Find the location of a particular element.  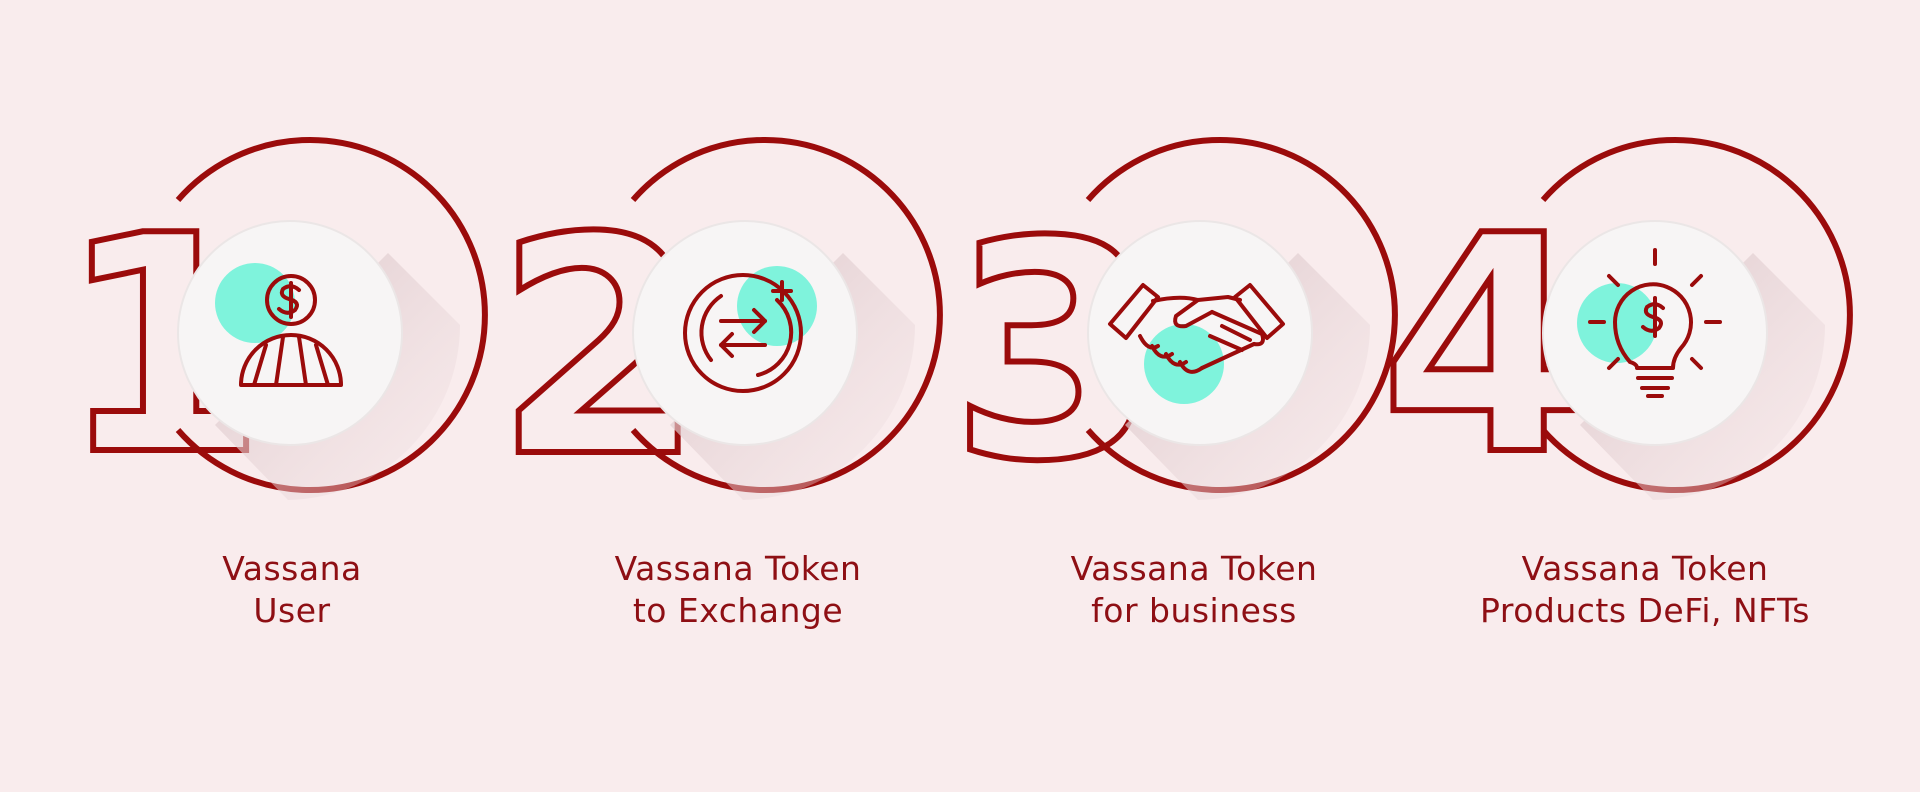

caption-line: Vassana is located at coordinates (292, 568).